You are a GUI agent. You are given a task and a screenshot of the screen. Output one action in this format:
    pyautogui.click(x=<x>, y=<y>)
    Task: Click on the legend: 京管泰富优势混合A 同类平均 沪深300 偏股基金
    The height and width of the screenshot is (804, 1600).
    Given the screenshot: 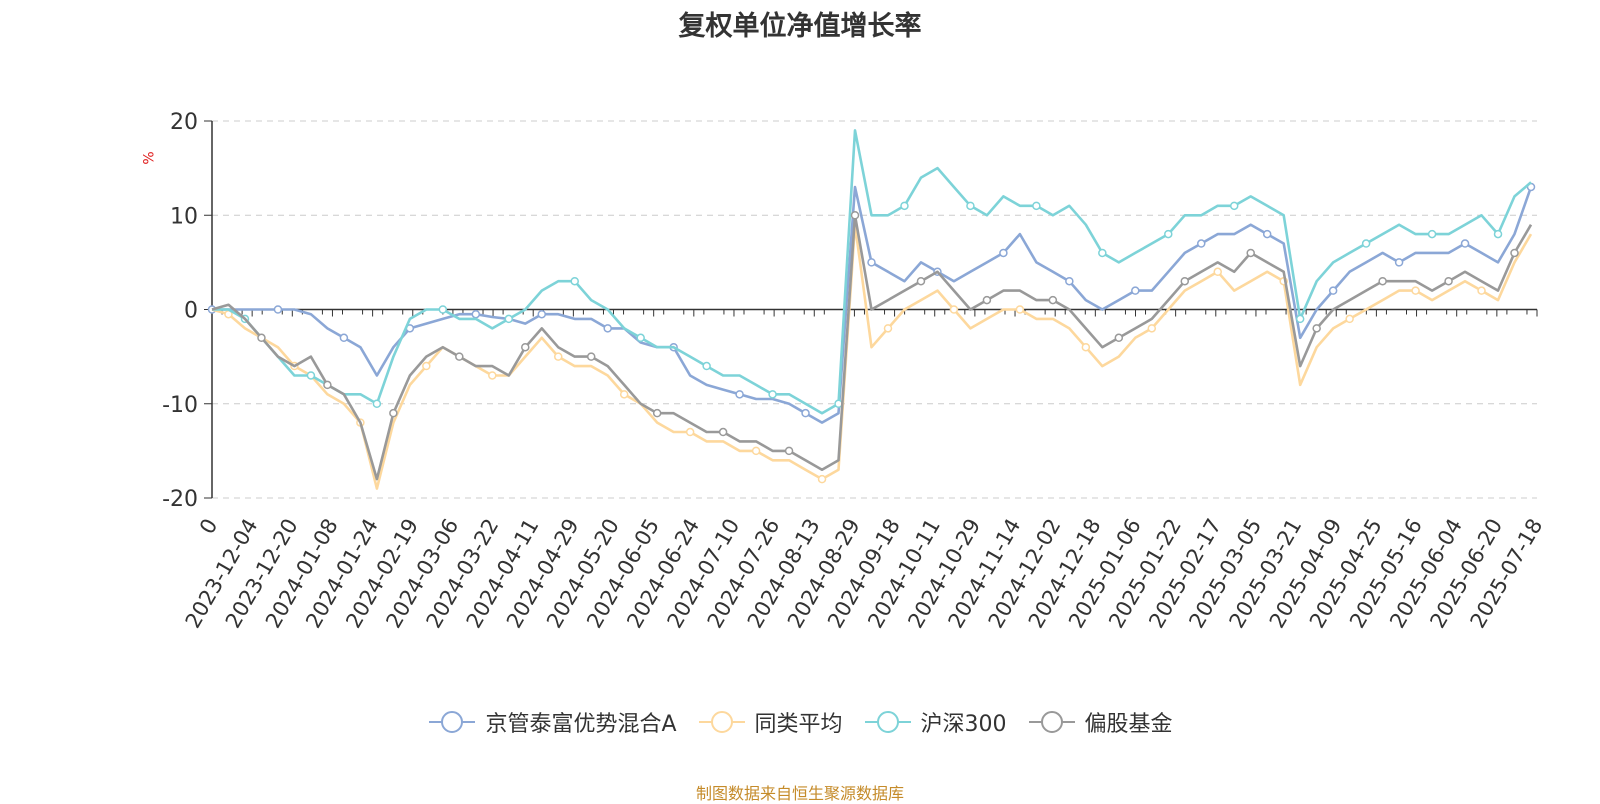 What is the action you would take?
    pyautogui.click(x=800, y=722)
    